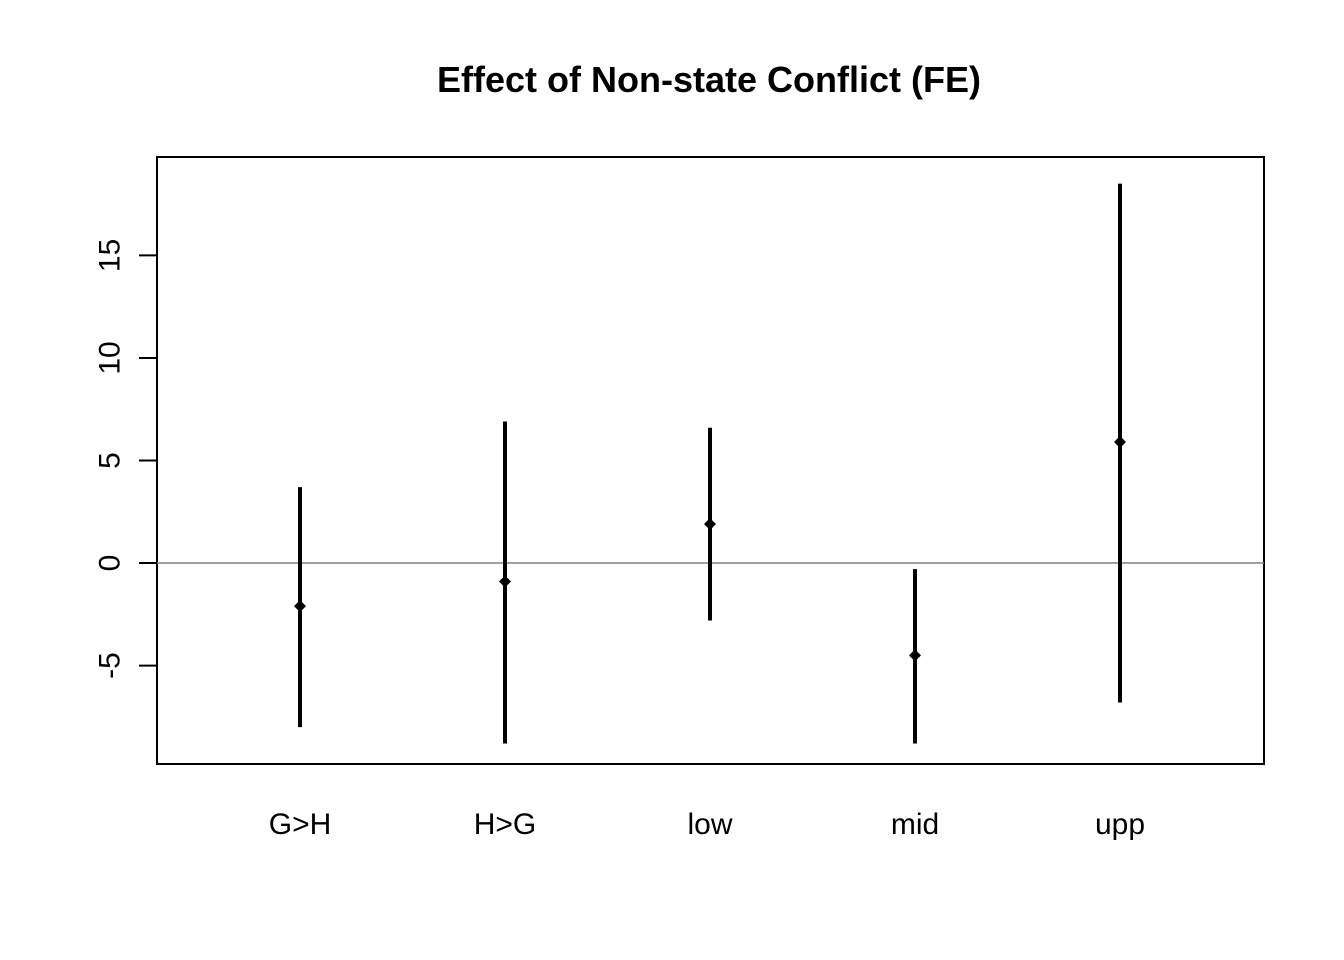  Describe the element at coordinates (915, 824) in the screenshot. I see `x-tick-label: mid` at that location.